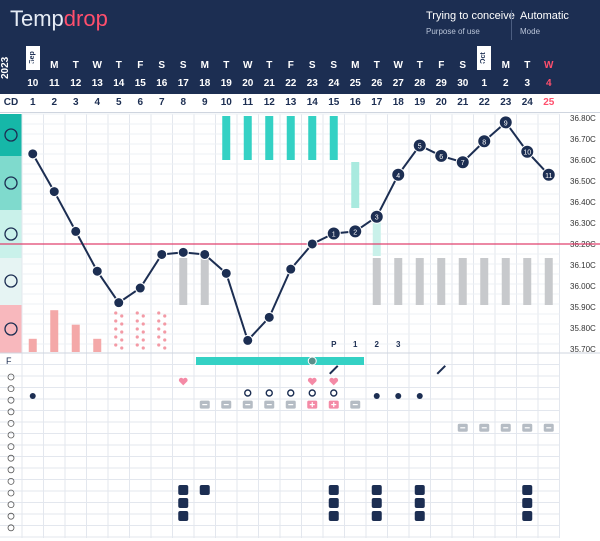 The height and width of the screenshot is (541, 600). What do you see at coordinates (11, 528) in the screenshot?
I see `other-icon` at bounding box center [11, 528].